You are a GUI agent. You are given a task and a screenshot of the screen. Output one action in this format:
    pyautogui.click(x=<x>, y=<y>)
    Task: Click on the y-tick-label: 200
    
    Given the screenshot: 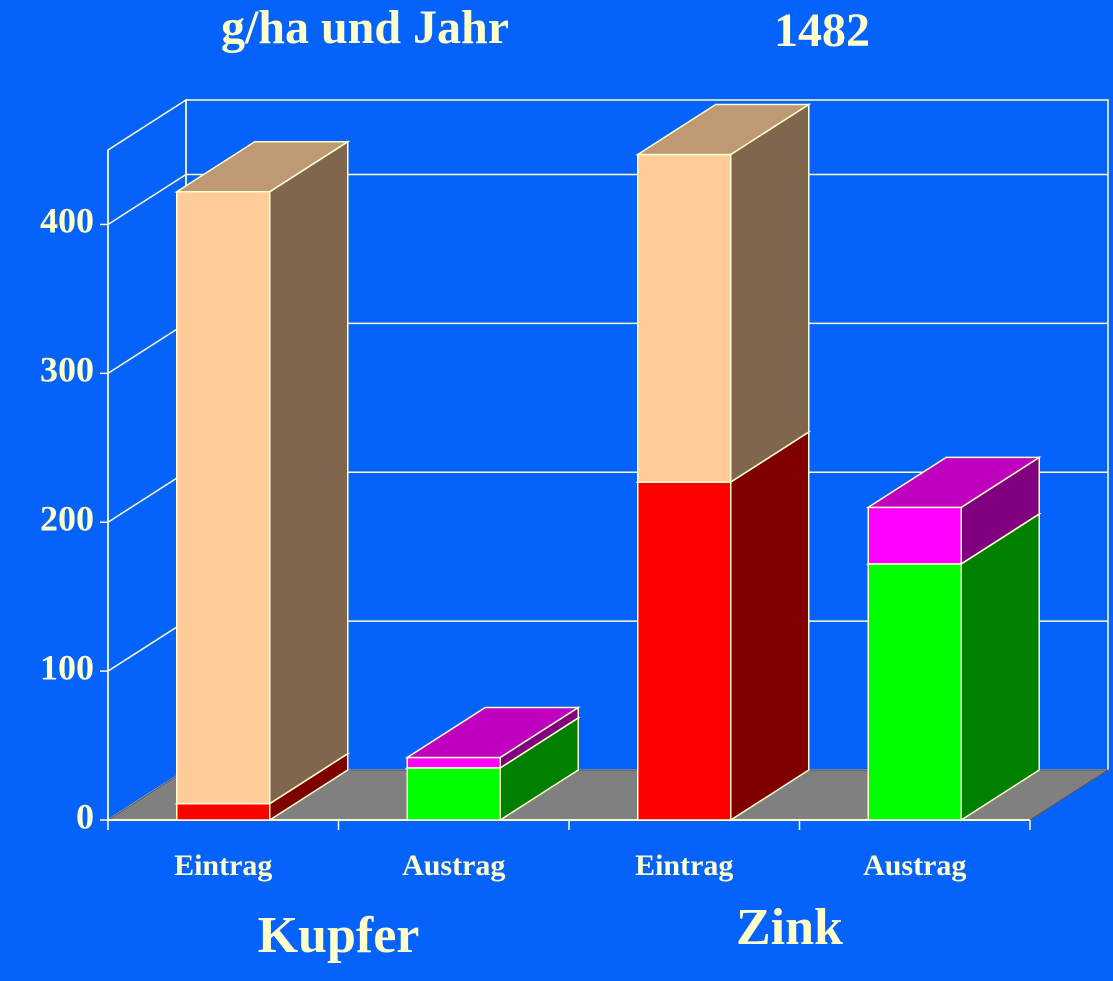 What is the action you would take?
    pyautogui.click(x=67, y=518)
    